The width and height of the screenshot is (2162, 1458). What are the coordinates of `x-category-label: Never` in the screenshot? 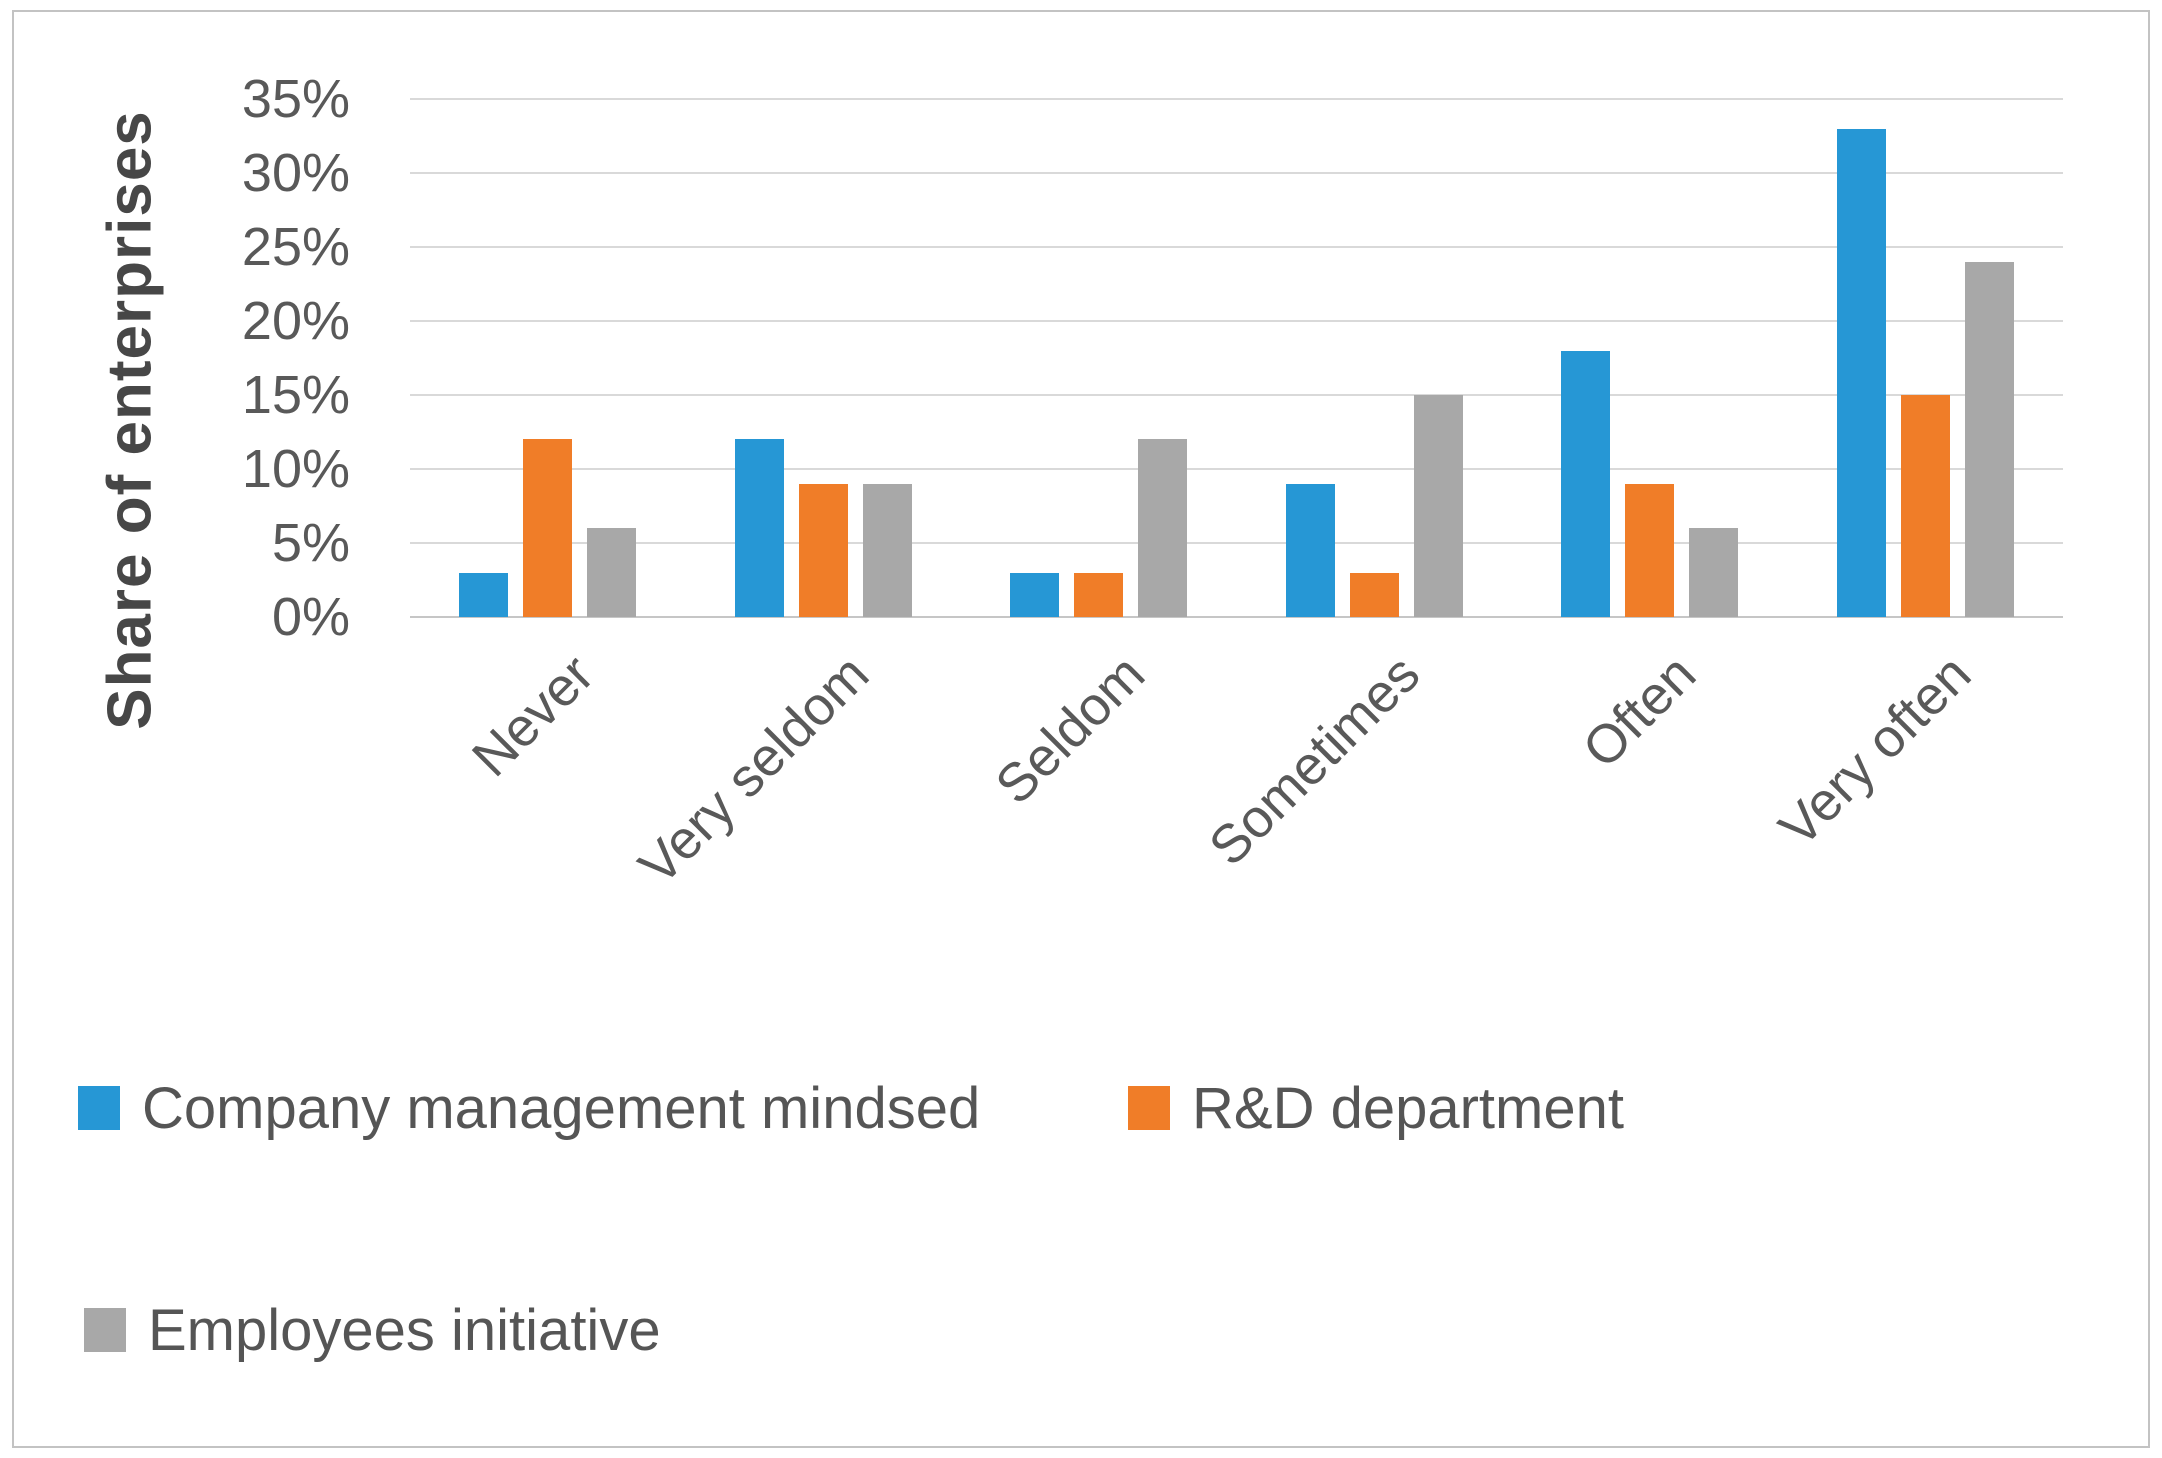 It's located at (532, 715).